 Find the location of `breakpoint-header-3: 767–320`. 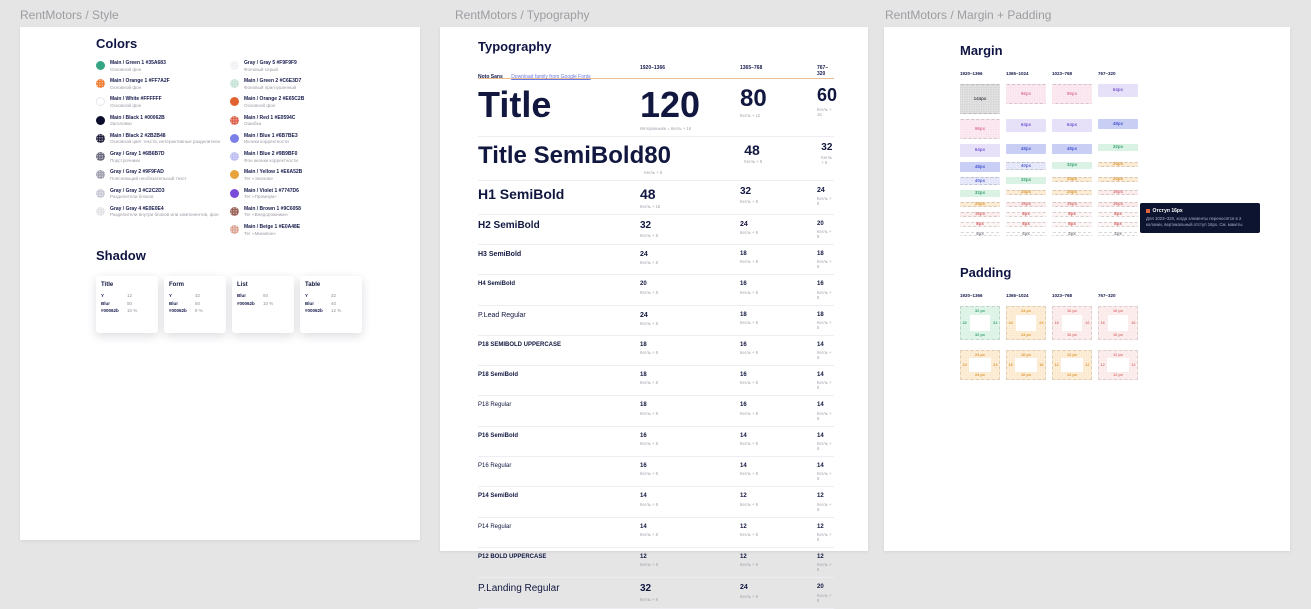

breakpoint-header-3: 767–320 is located at coordinates (823, 71).